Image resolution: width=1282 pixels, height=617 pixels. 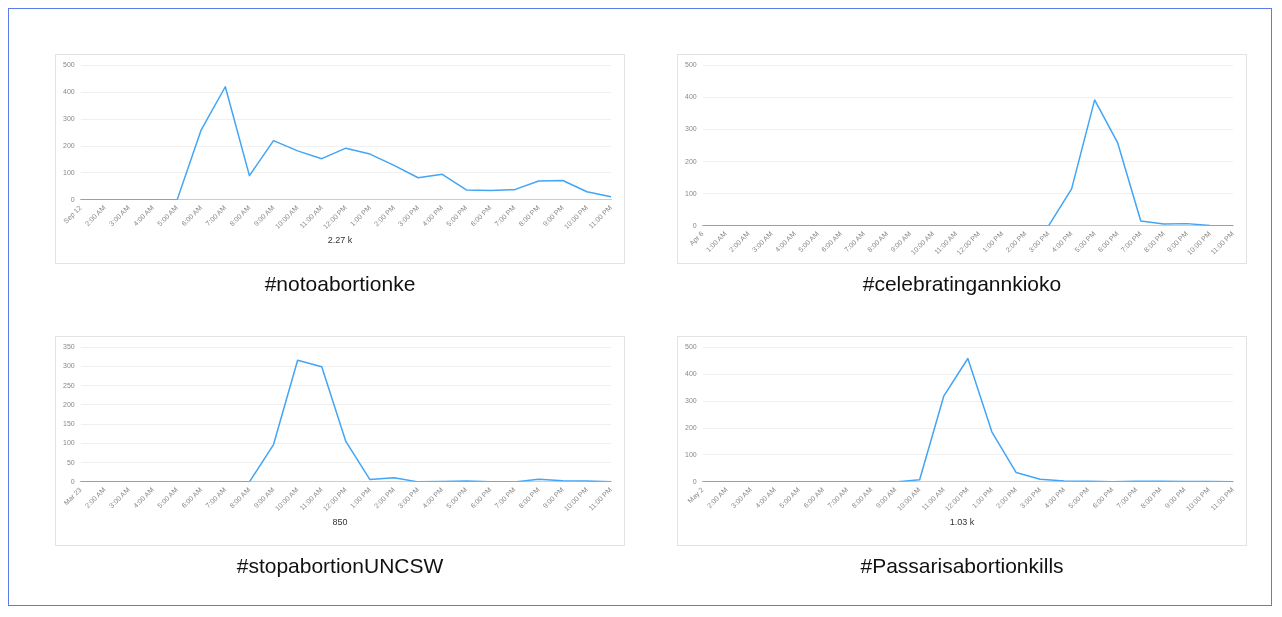 What do you see at coordinates (340, 566) in the screenshot?
I see `text: #stopabortionUNCSW` at bounding box center [340, 566].